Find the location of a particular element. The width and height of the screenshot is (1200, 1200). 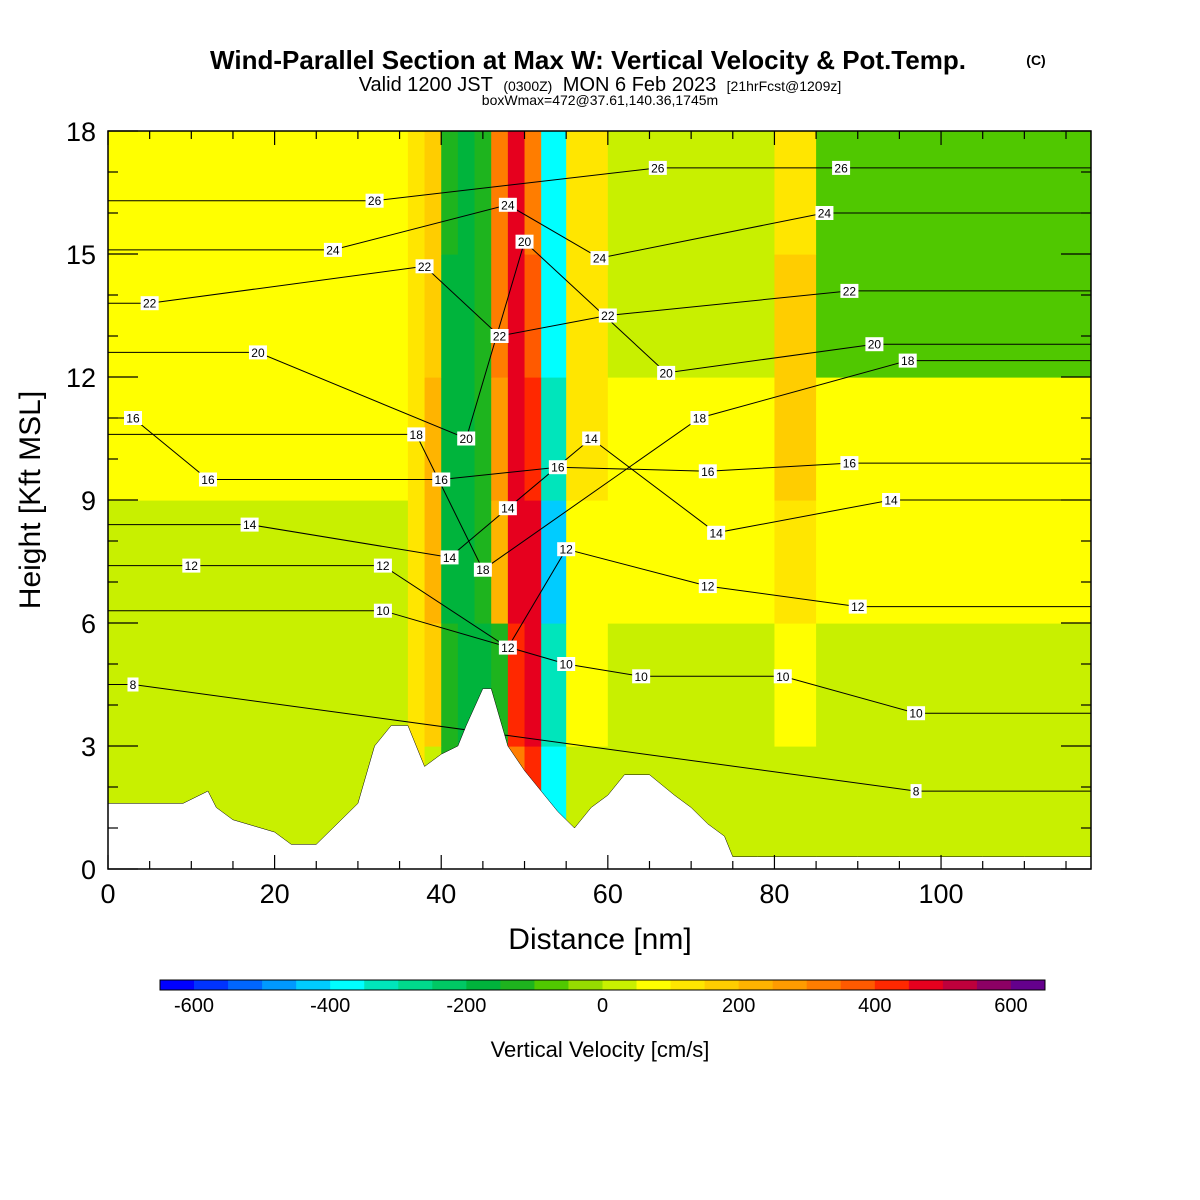

colorbar-tick-label: 200 is located at coordinates (738, 1006).